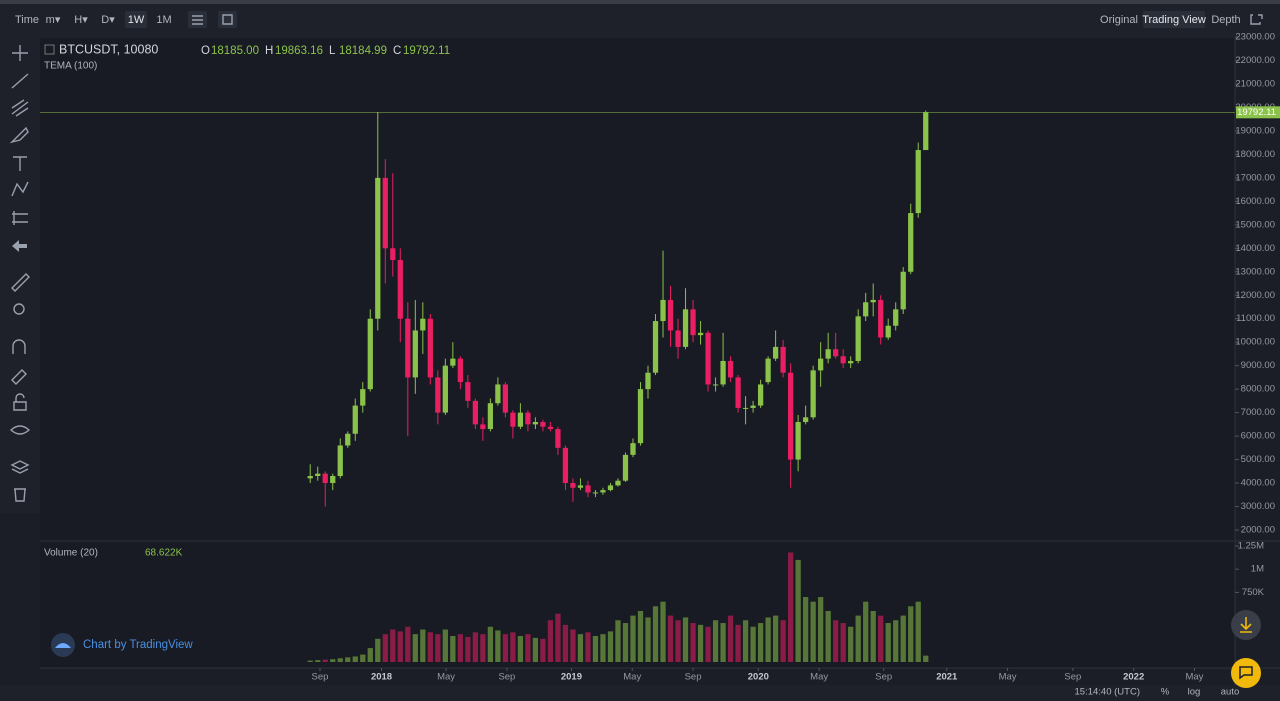 This screenshot has height=701, width=1280. Describe the element at coordinates (20, 53) in the screenshot. I see `crosshair-tool` at that location.